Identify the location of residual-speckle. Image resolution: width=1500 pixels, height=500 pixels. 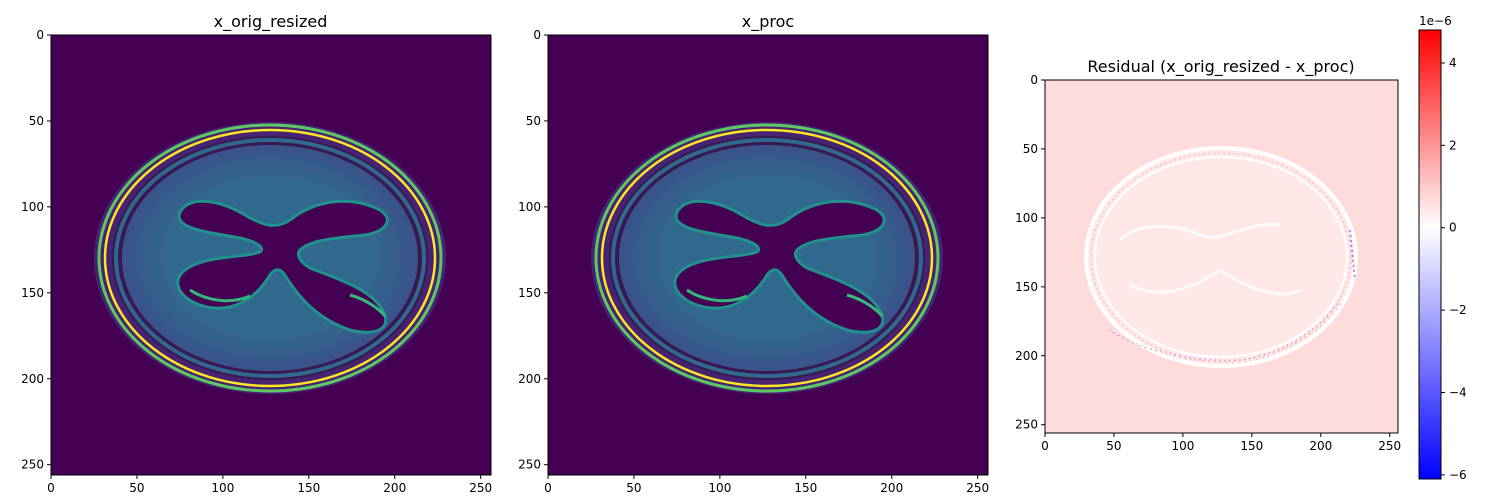
(1221, 257).